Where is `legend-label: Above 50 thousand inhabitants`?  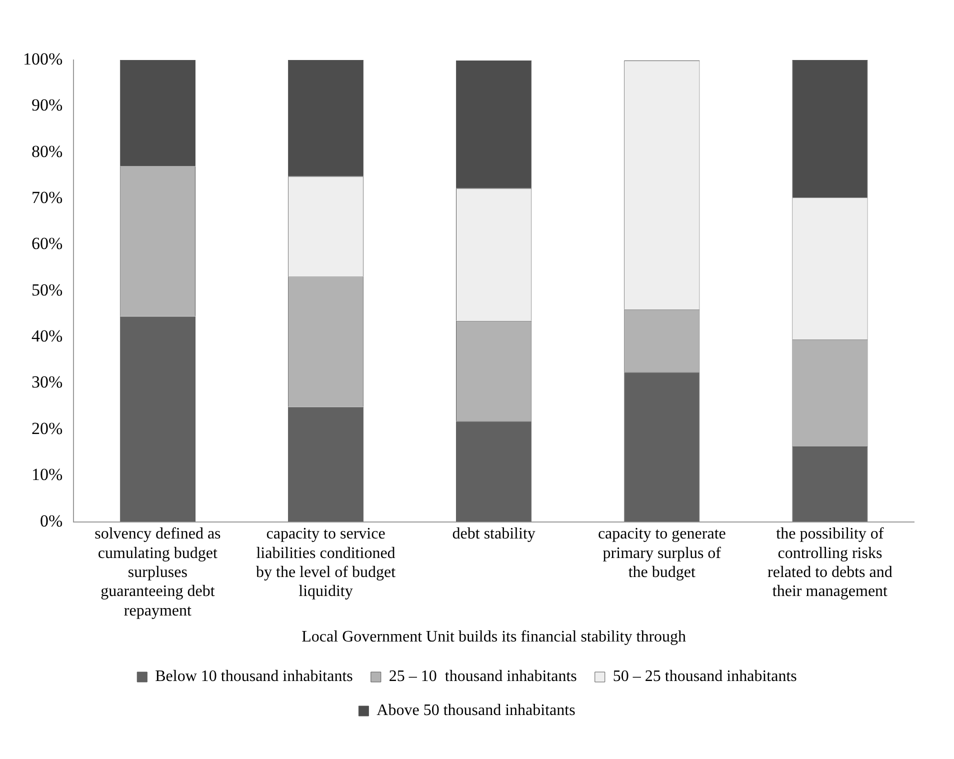
legend-label: Above 50 thousand inhabitants is located at coordinates (476, 711).